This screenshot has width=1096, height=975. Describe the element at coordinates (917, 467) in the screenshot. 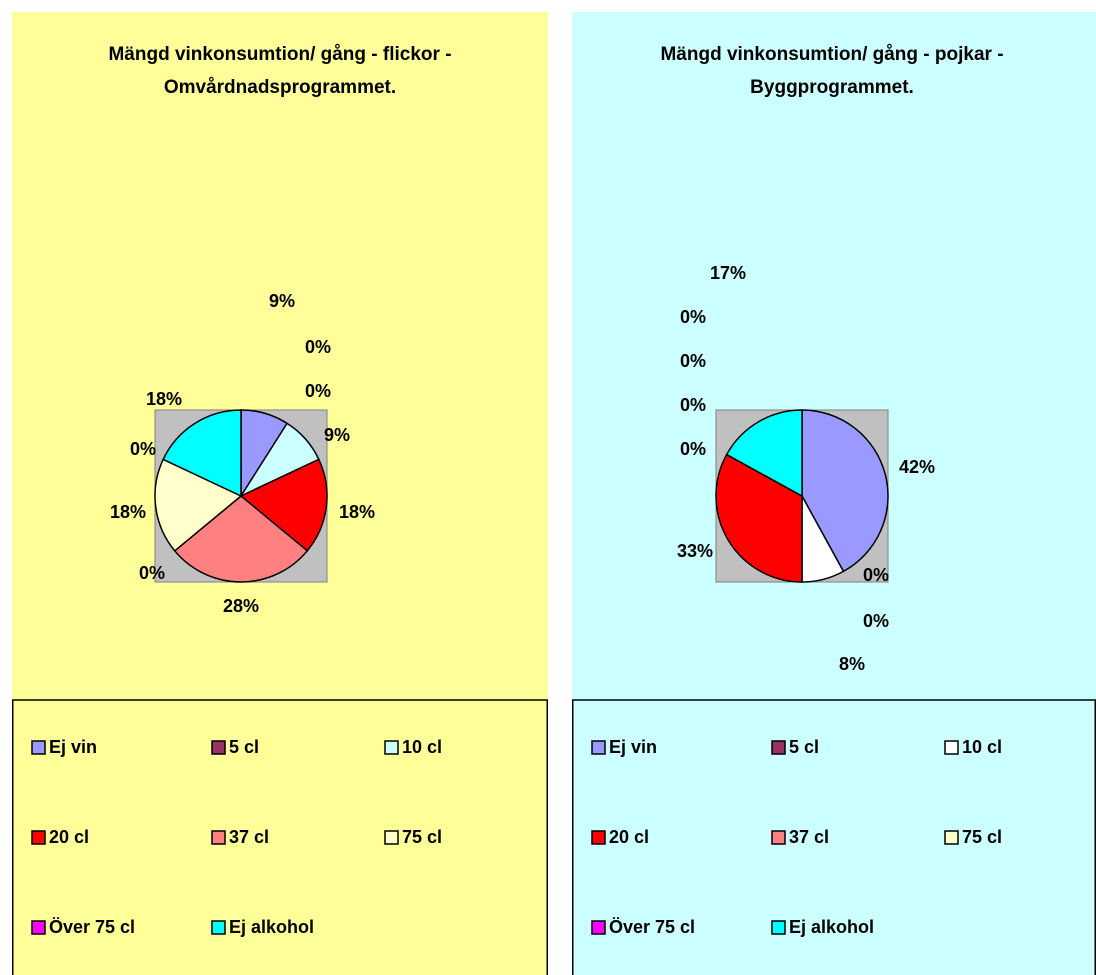

I see `data-label: 42%` at that location.